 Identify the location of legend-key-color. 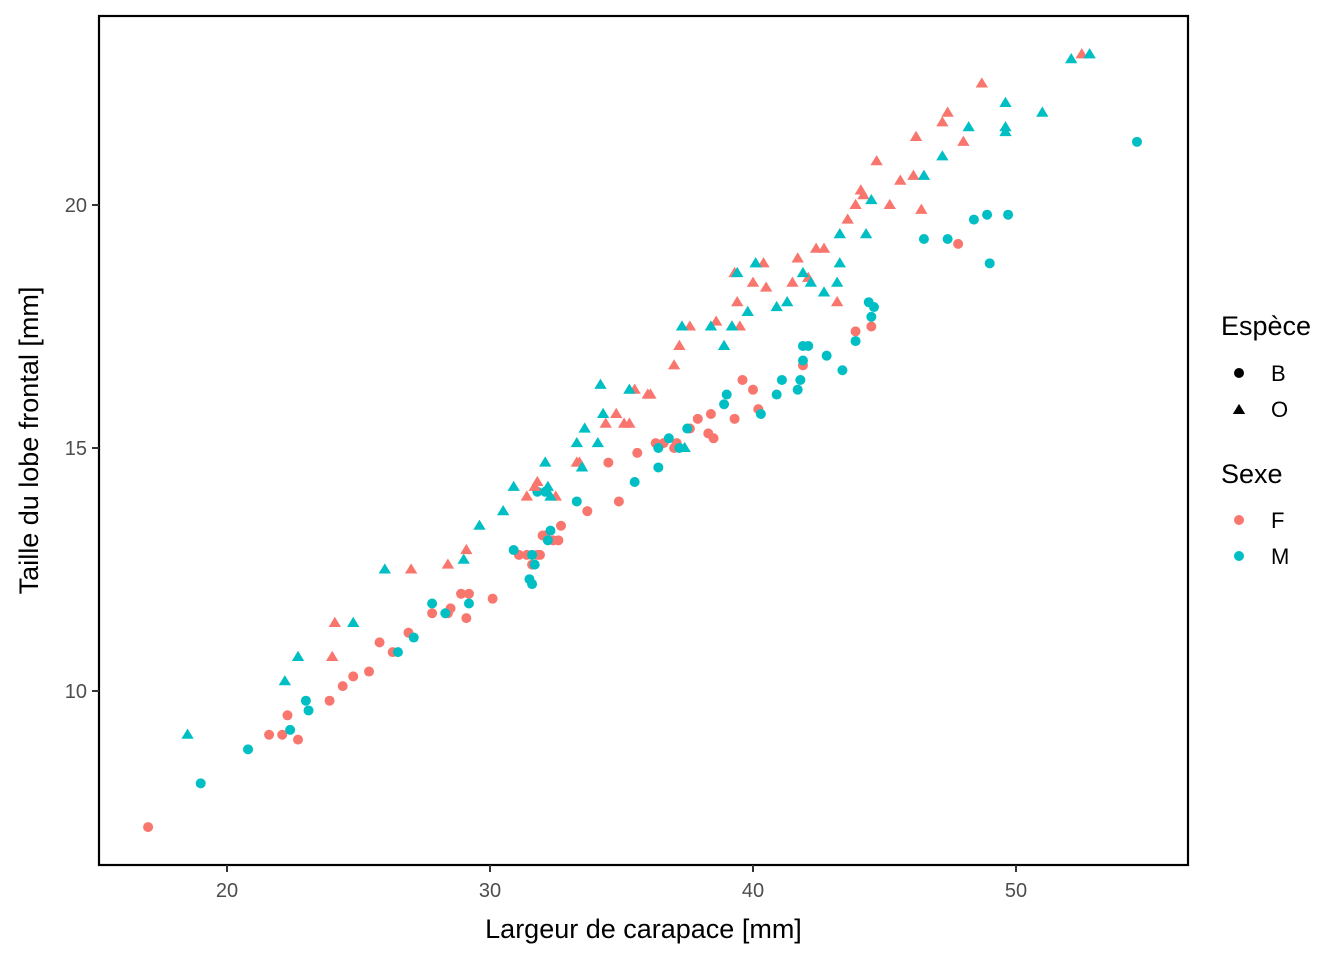
(1239, 520).